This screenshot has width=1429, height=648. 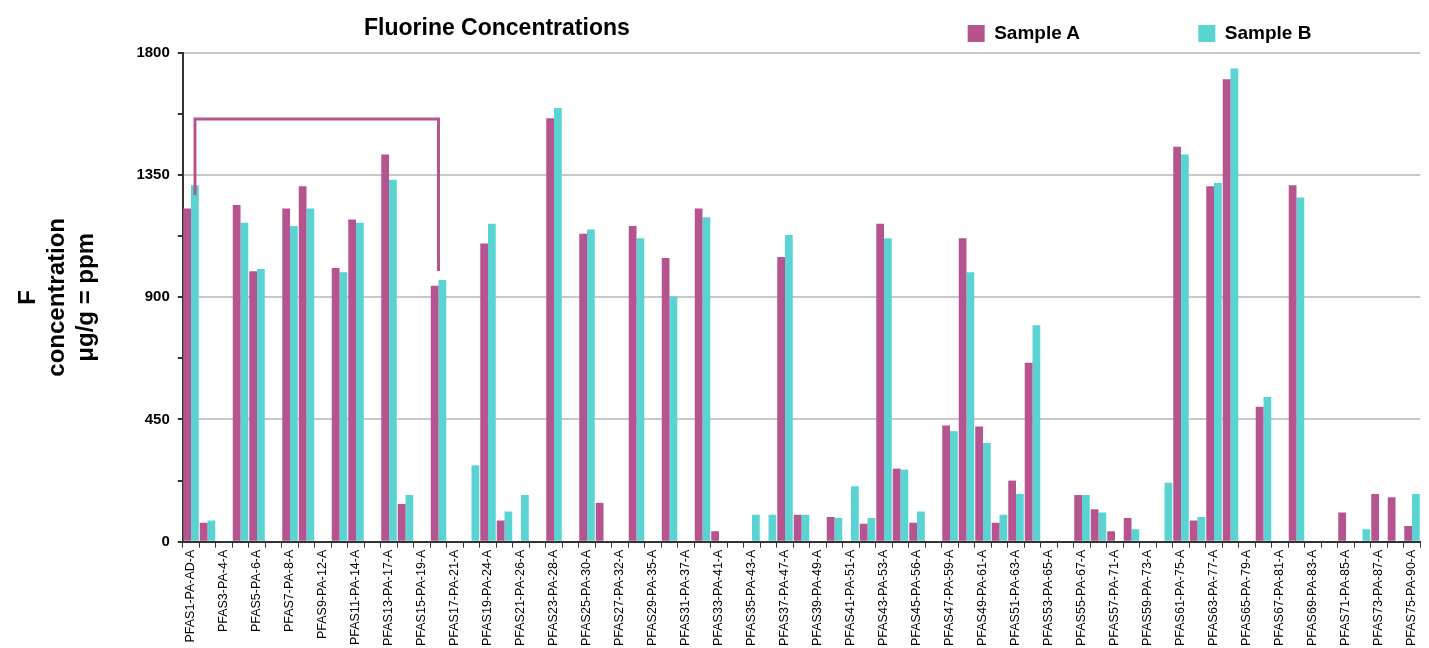 What do you see at coordinates (1114, 598) in the screenshot?
I see `x-tick-label: PFAS57-PA-71-A` at bounding box center [1114, 598].